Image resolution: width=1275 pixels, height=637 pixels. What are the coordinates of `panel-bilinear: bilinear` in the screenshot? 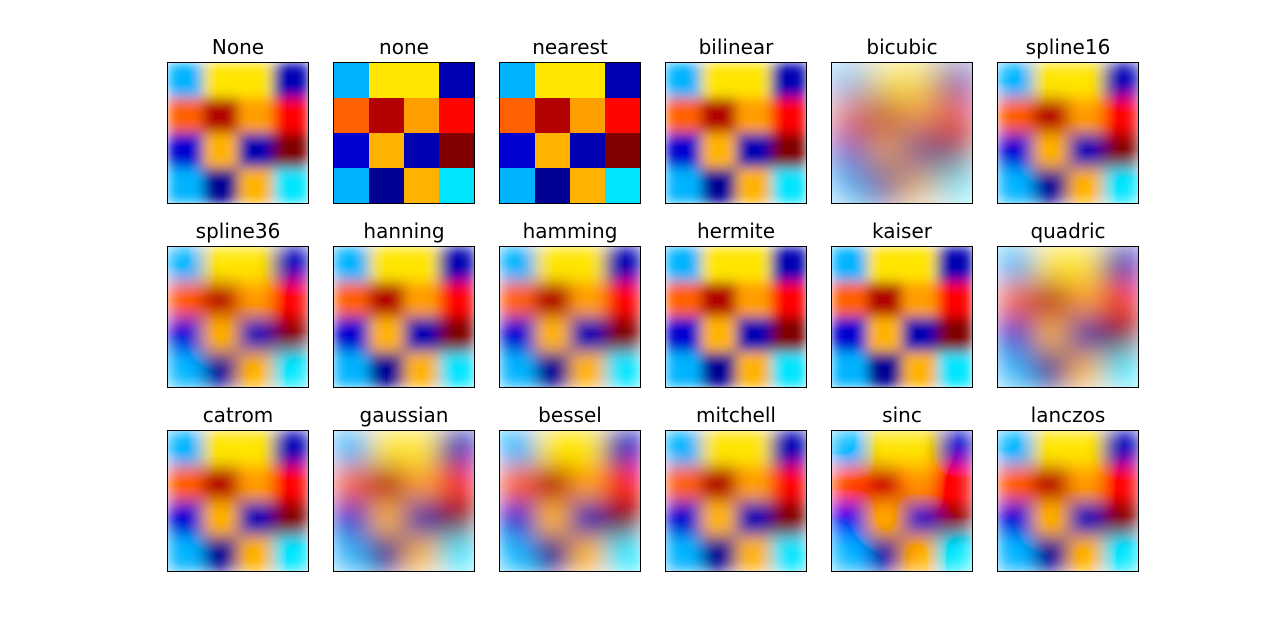 It's located at (736, 119).